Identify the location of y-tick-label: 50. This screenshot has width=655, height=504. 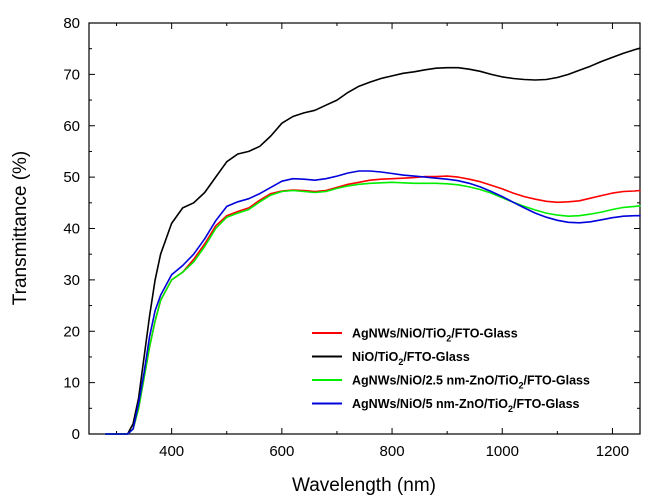
(71, 177).